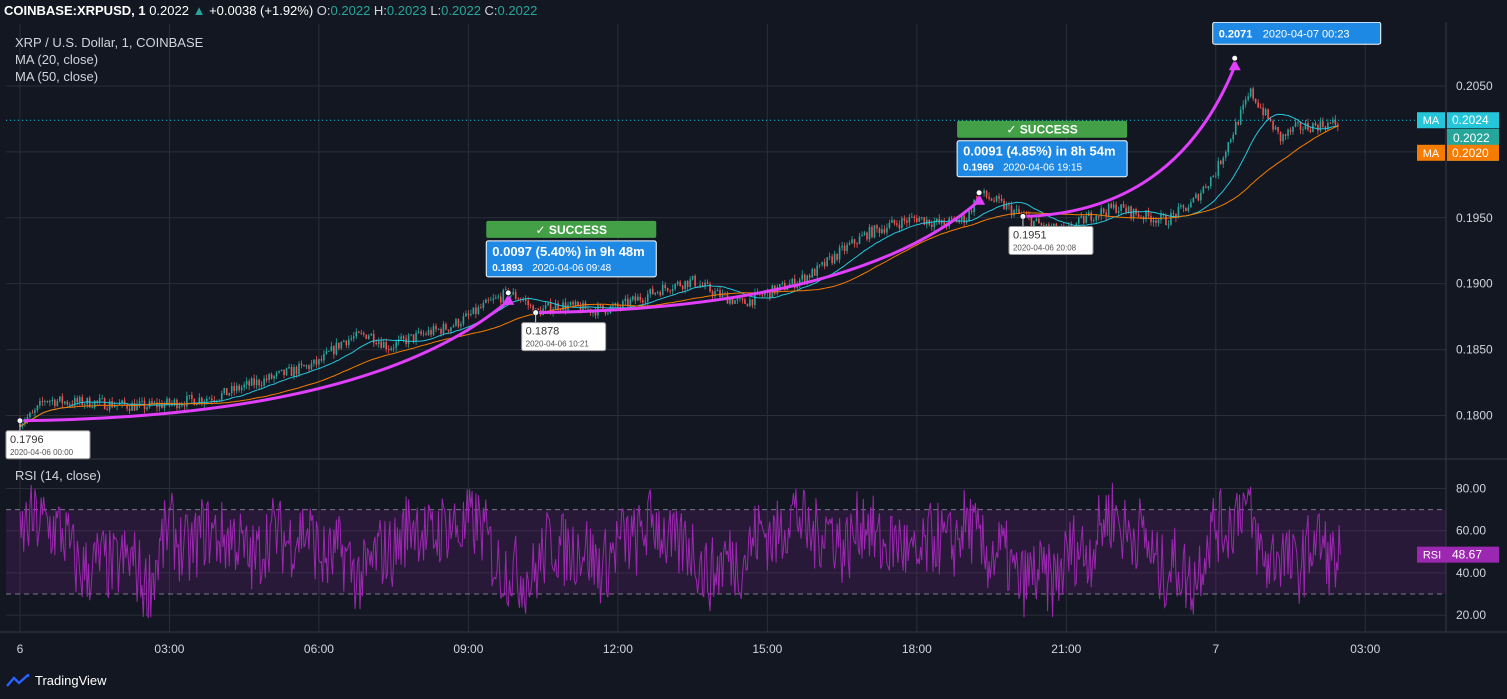 Image resolution: width=1507 pixels, height=699 pixels. Describe the element at coordinates (917, 649) in the screenshot. I see `time-tick-label: 18:00` at that location.